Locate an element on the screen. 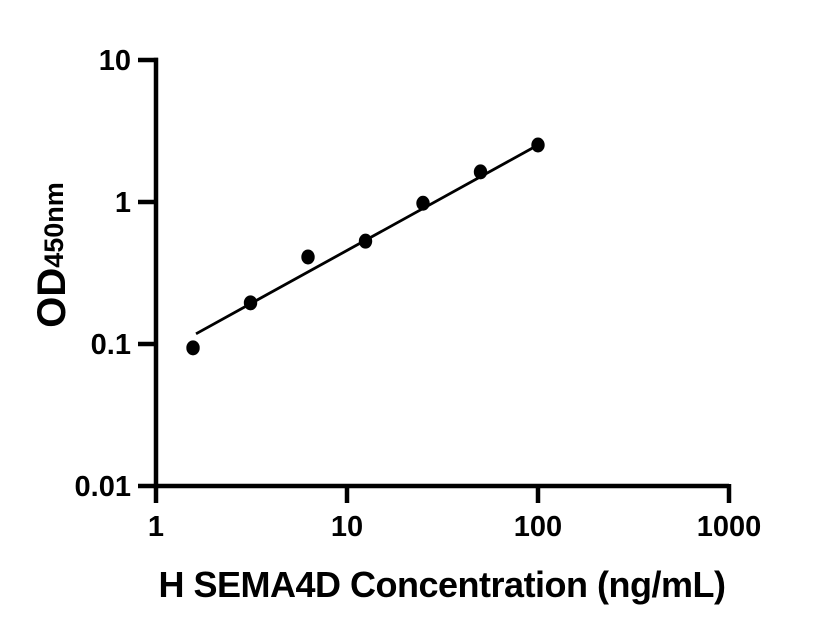 This screenshot has height=640, width=816. x-tick-label: 10 is located at coordinates (347, 527).